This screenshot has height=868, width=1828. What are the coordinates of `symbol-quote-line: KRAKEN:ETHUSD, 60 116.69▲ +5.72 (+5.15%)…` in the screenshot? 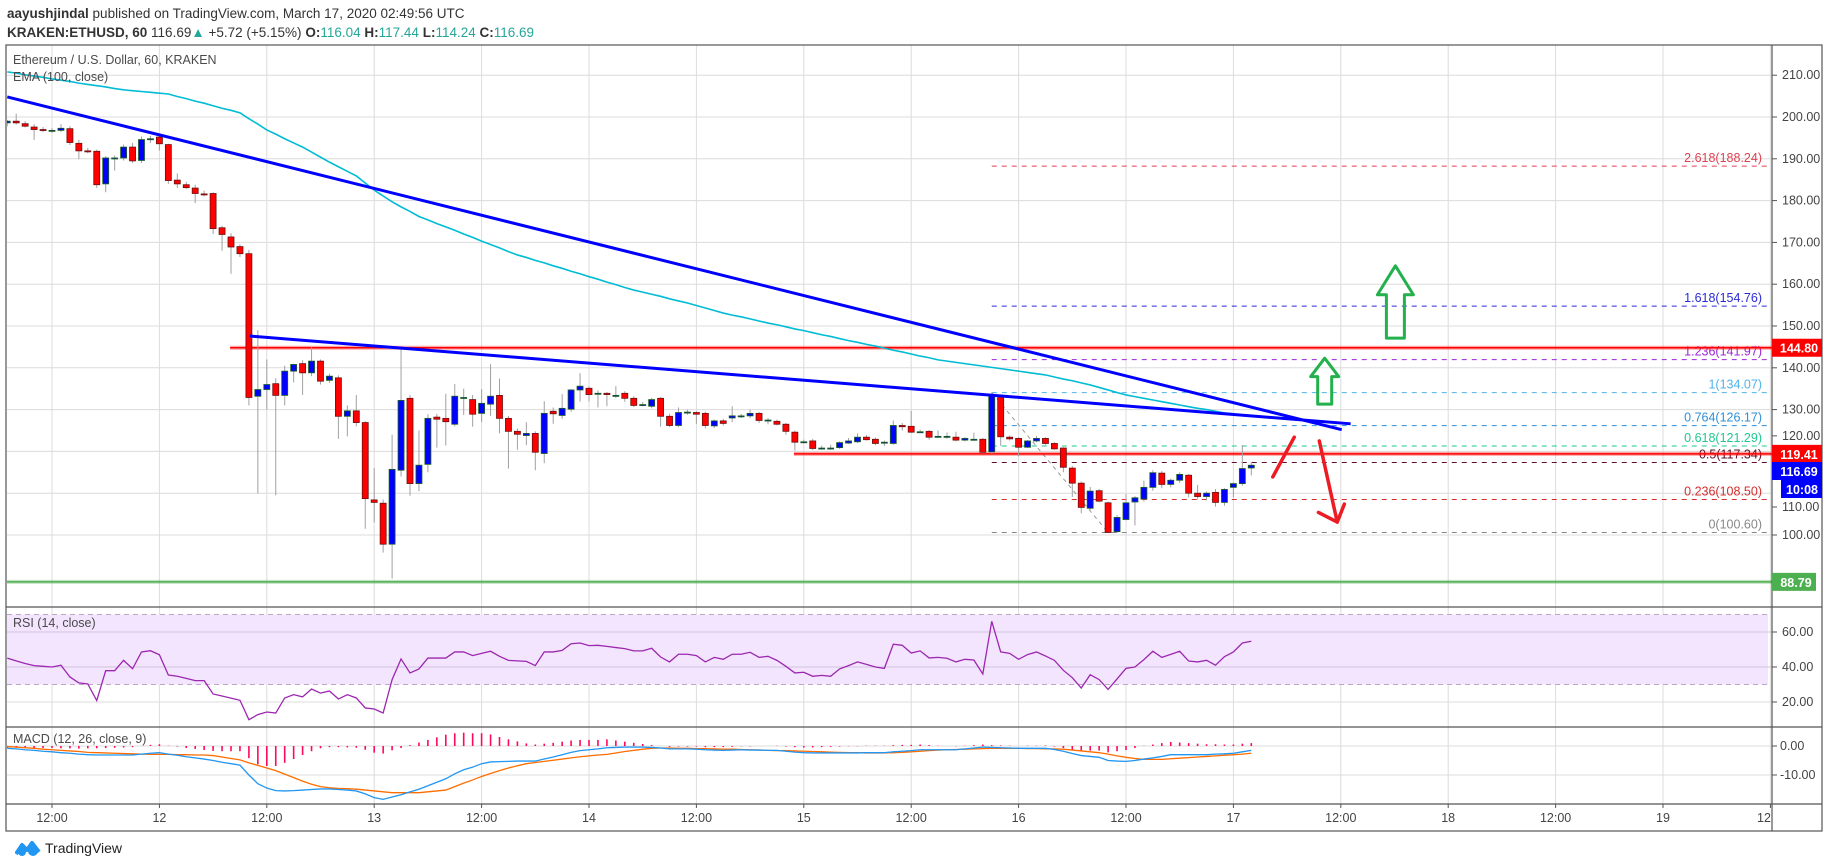 It's located at (270, 32).